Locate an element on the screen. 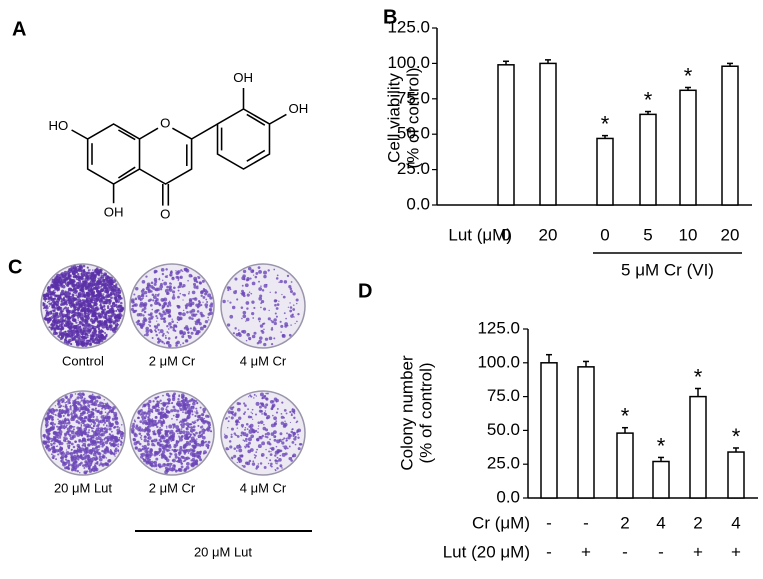 Image resolution: width=763 pixels, height=579 pixels. atom-label: OH is located at coordinates (299, 108).